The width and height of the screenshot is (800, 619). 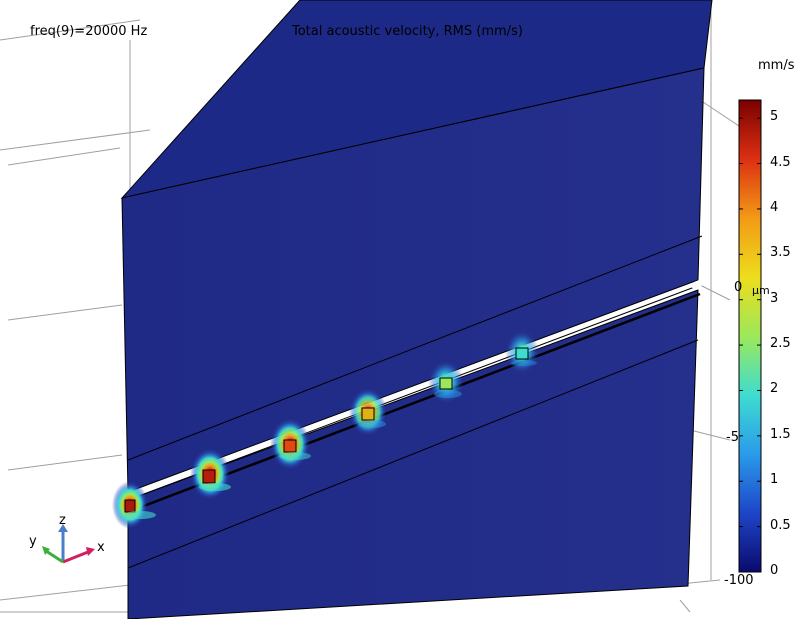 What do you see at coordinates (780, 434) in the screenshot?
I see `colorbar-tick-label: 1.5` at bounding box center [780, 434].